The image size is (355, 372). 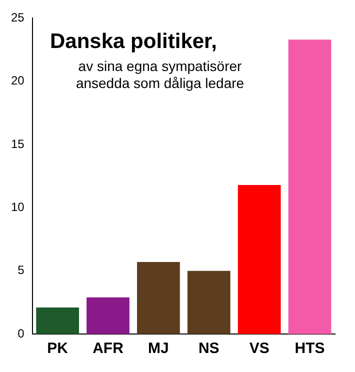 What do you see at coordinates (21, 333) in the screenshot?
I see `y-tick-label: 0` at bounding box center [21, 333].